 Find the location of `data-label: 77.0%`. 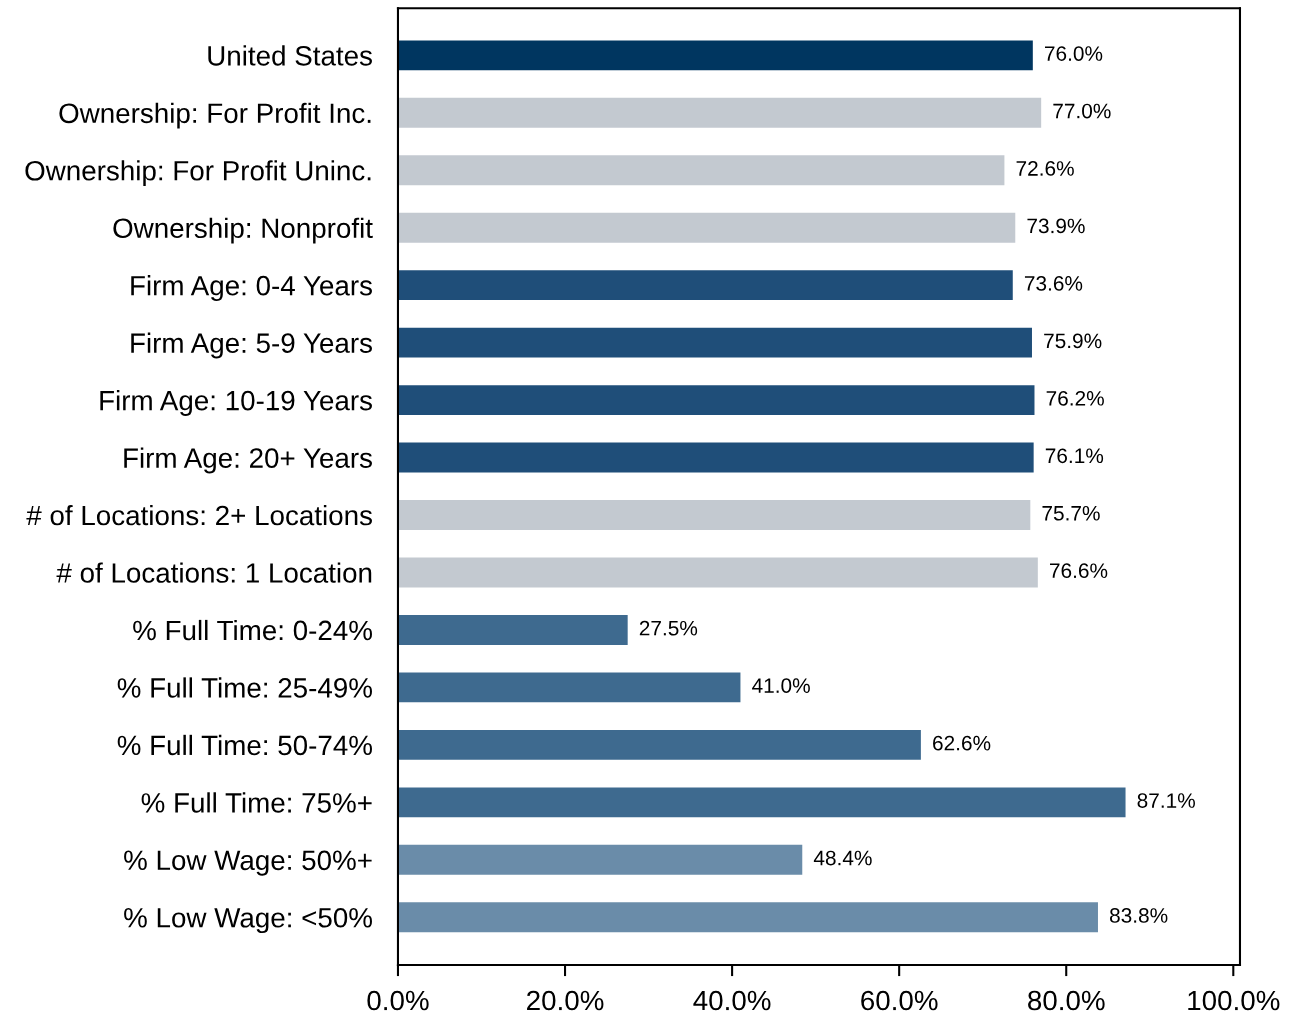

data-label: 77.0% is located at coordinates (1082, 111).